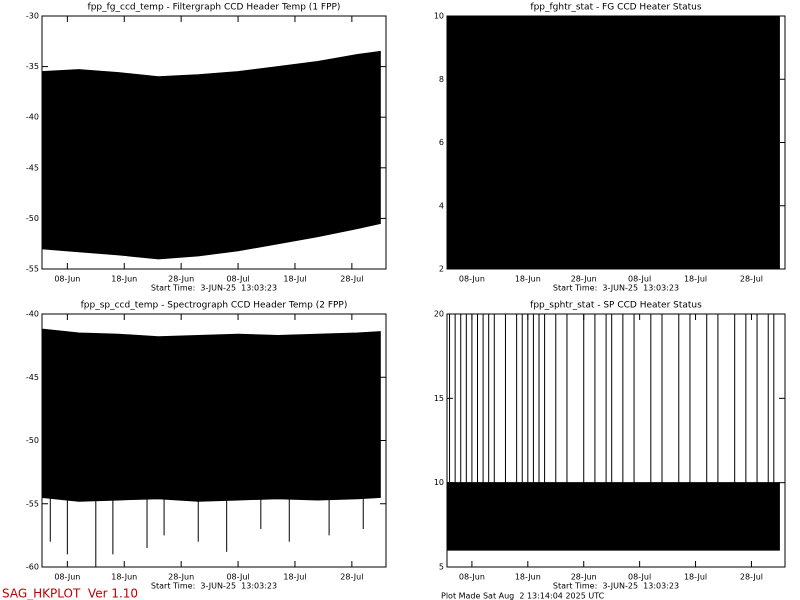 This screenshot has width=800, height=600. What do you see at coordinates (32, 66) in the screenshot?
I see `y-tick-label: -35` at bounding box center [32, 66].